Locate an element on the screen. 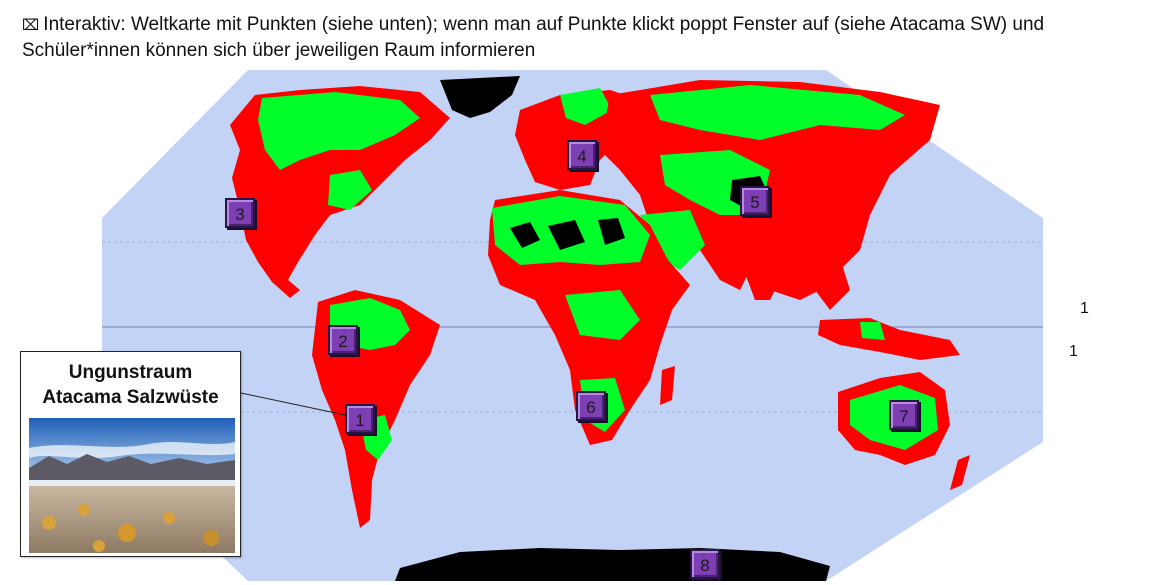  central-africa-green is located at coordinates (602, 315).